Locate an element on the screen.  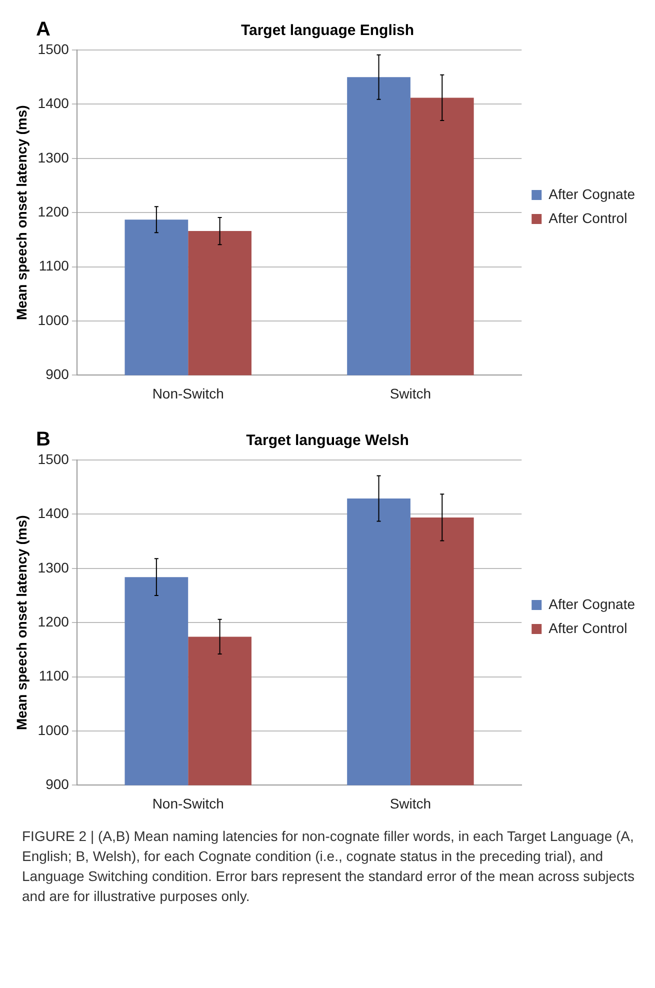
text: A is located at coordinates (43, 29).